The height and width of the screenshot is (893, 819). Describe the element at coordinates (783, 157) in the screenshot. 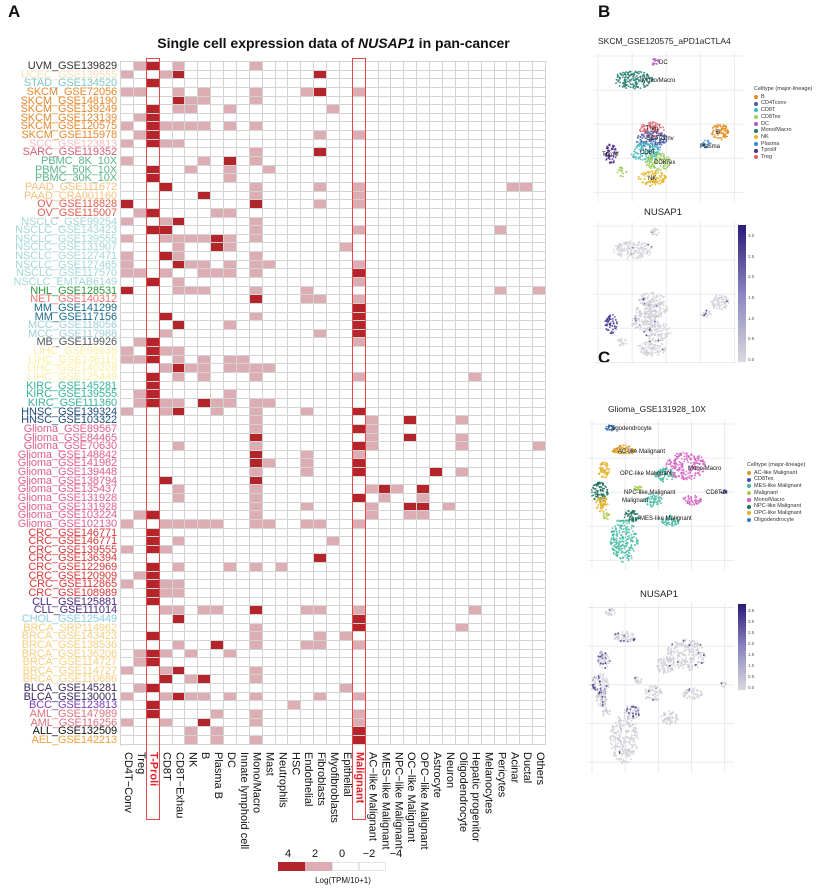

I see `legend-item: Treg` at that location.